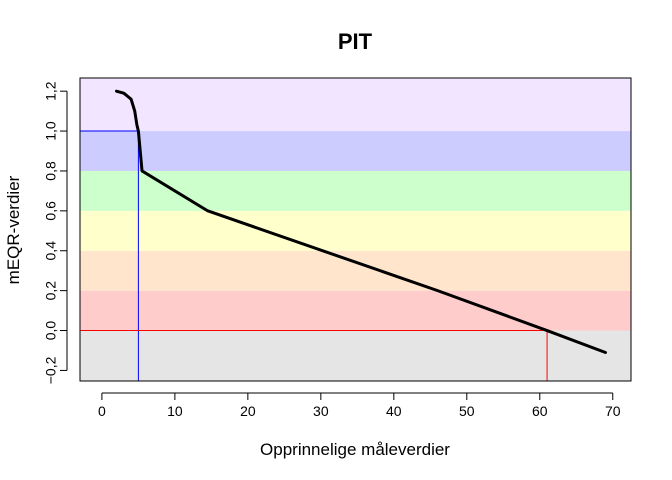  What do you see at coordinates (51, 331) in the screenshot?
I see `y-tick-label: 0,0` at bounding box center [51, 331].